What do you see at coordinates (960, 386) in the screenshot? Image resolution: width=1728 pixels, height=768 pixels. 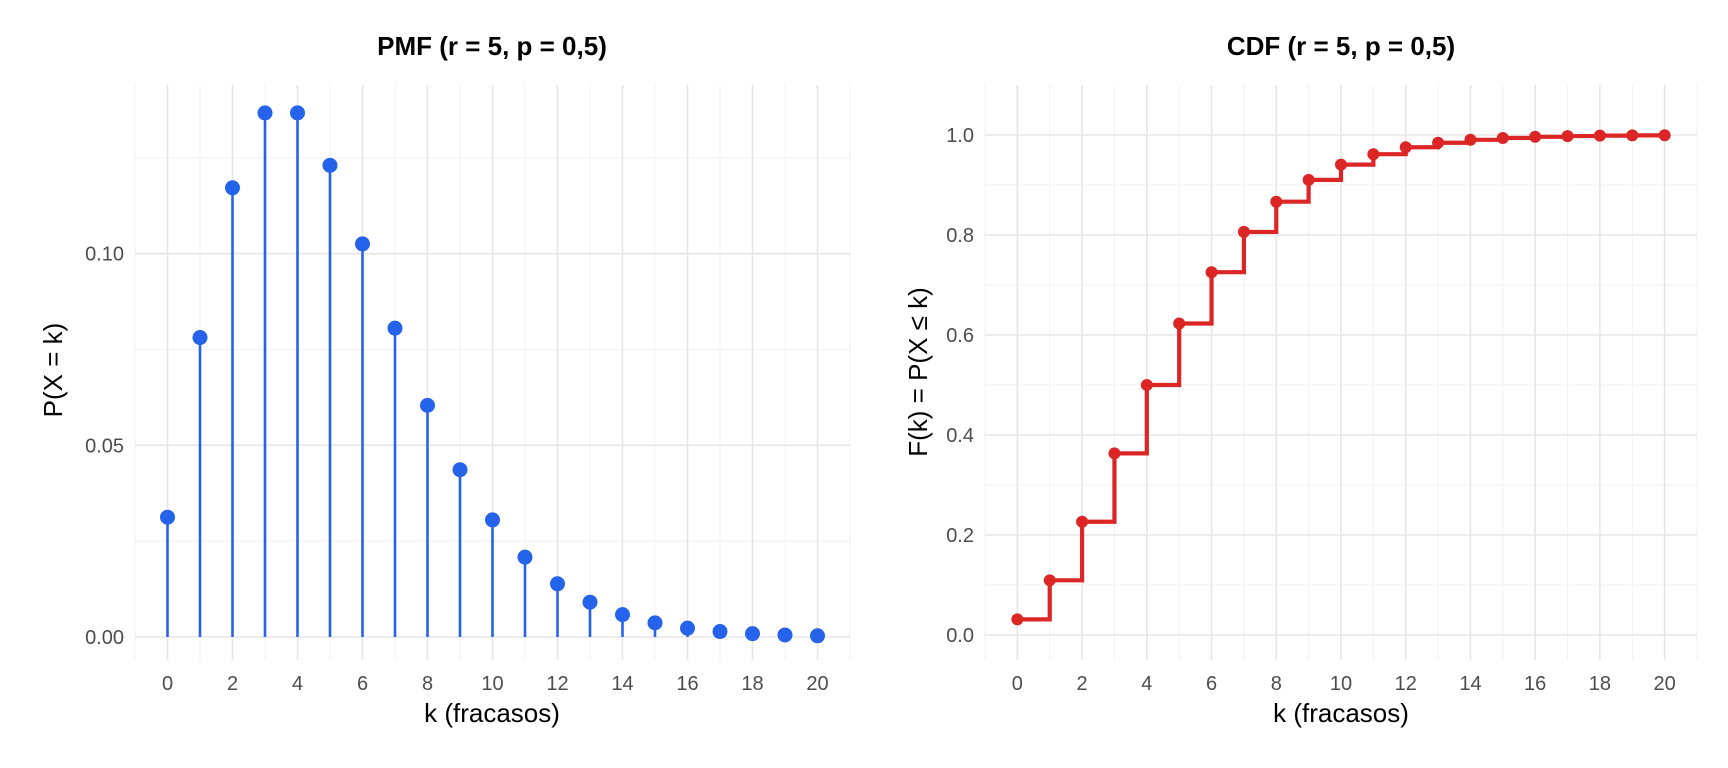 I see `cdf-y-tick-labels: 0.0 0.2 0.4 0.6 0.8 1.0` at bounding box center [960, 386].